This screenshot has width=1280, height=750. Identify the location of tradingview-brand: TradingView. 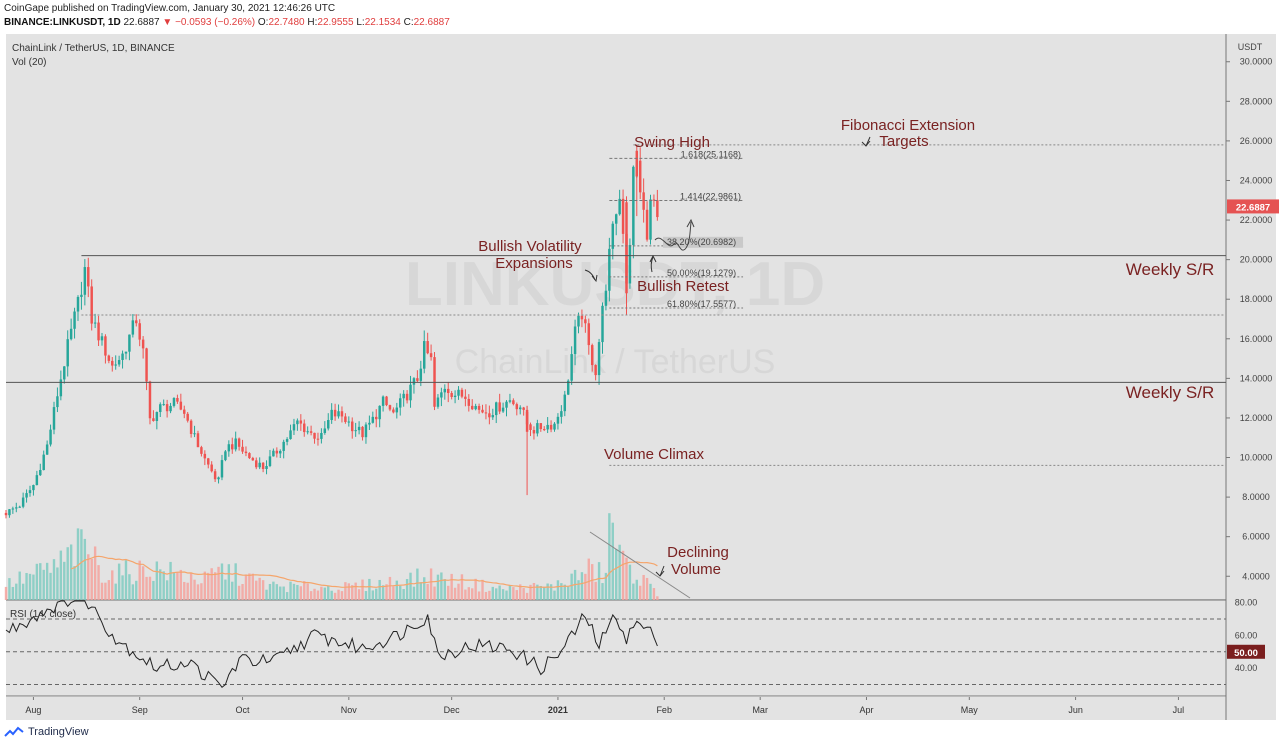
(58, 732).